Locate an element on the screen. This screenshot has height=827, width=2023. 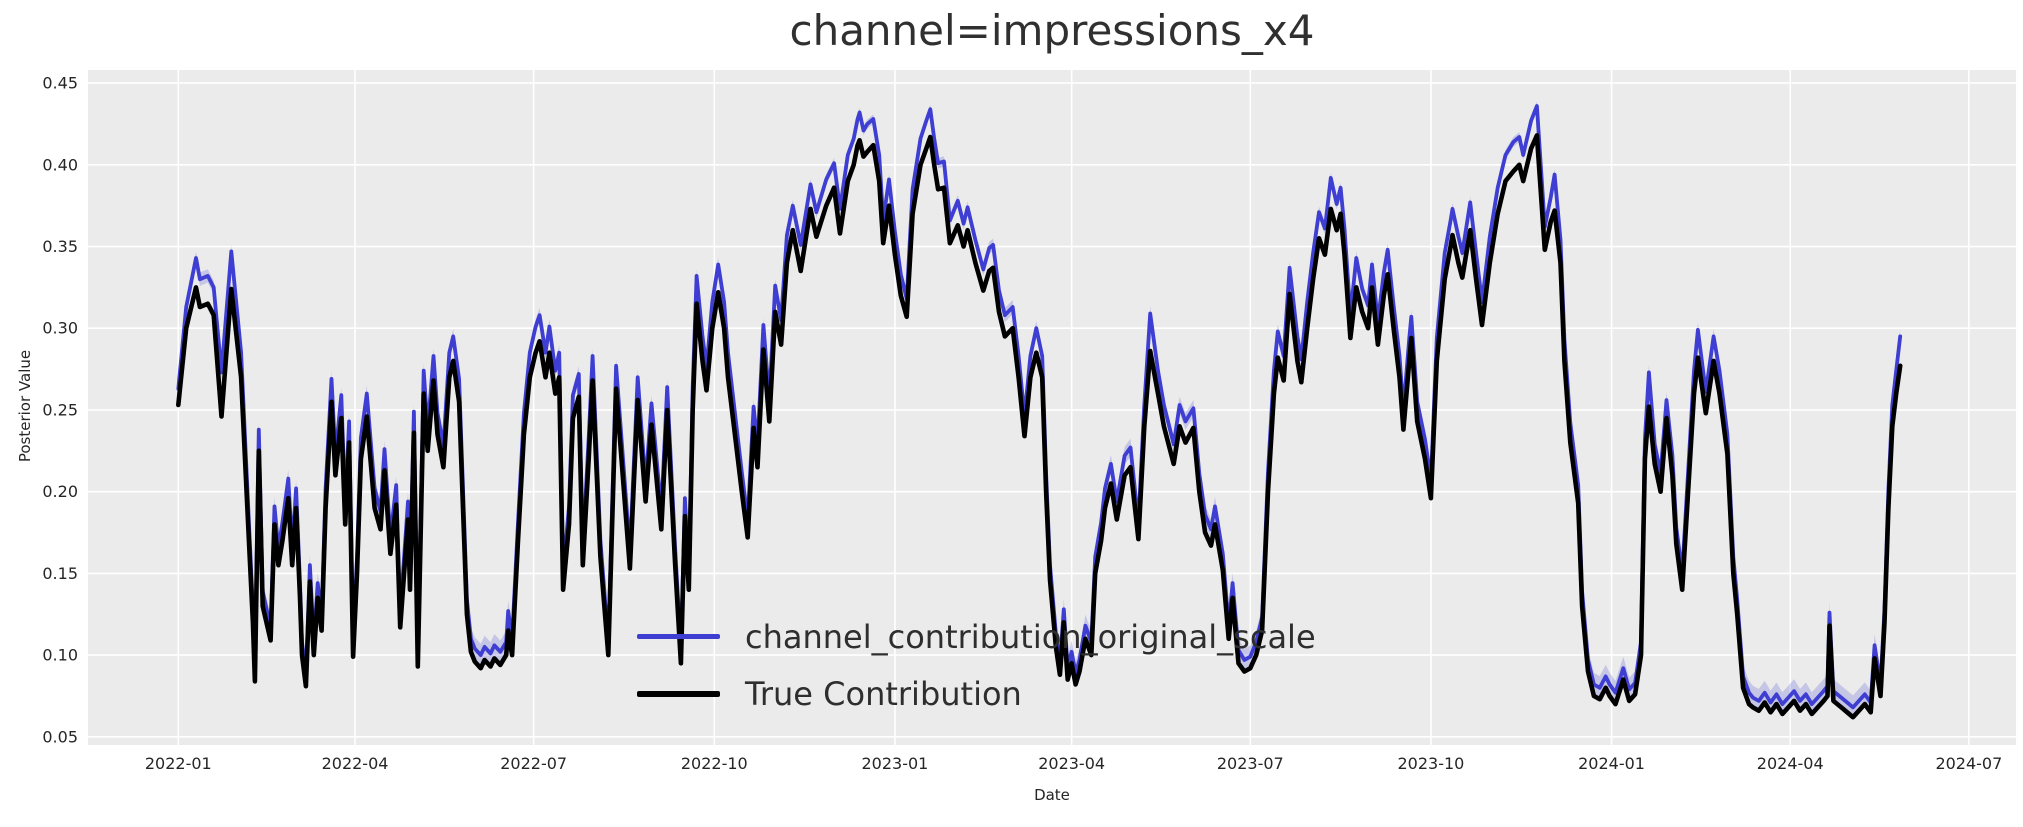
y-tick-label: 0.45 is located at coordinates (60, 83).